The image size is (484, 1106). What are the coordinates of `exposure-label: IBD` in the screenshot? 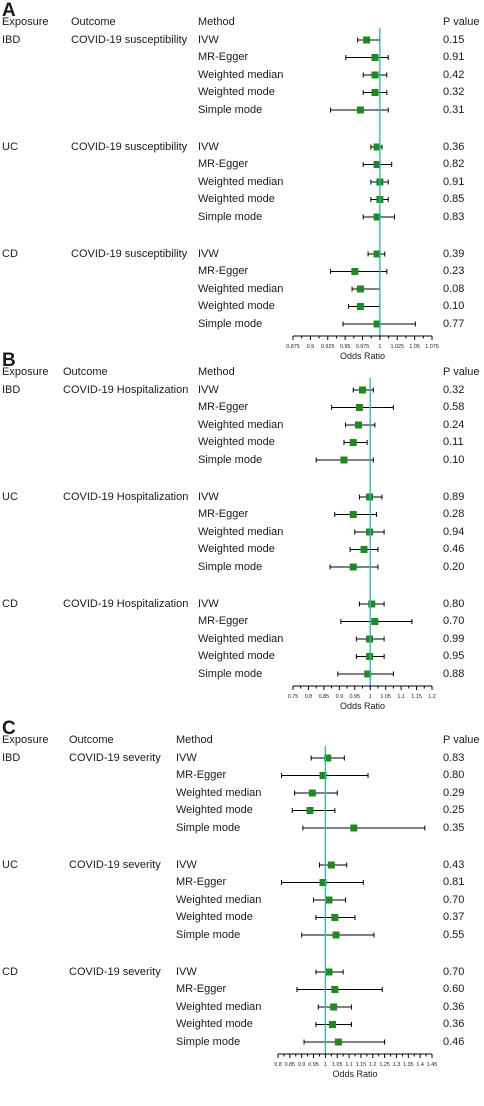 It's located at (11, 39).